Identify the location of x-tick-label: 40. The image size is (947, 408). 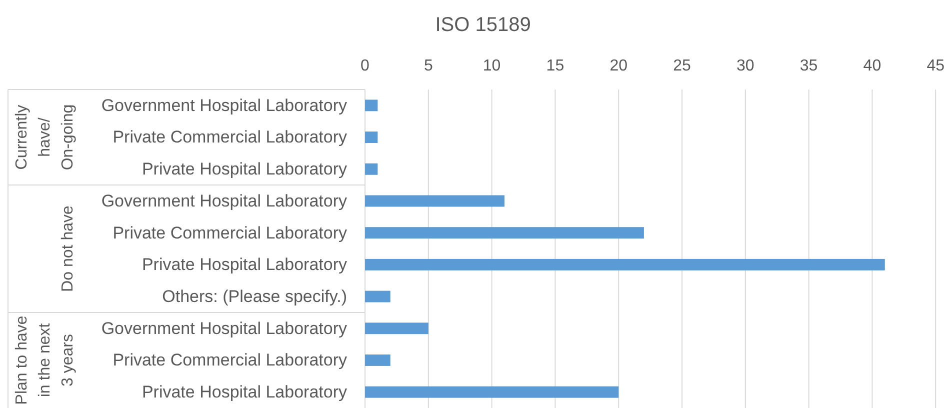
(872, 66).